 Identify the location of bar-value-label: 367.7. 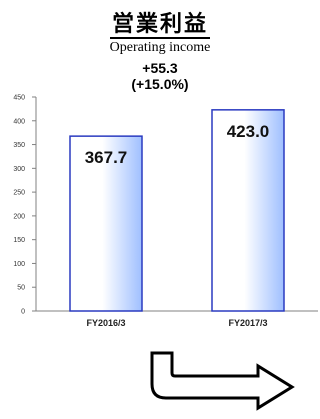
(106, 157).